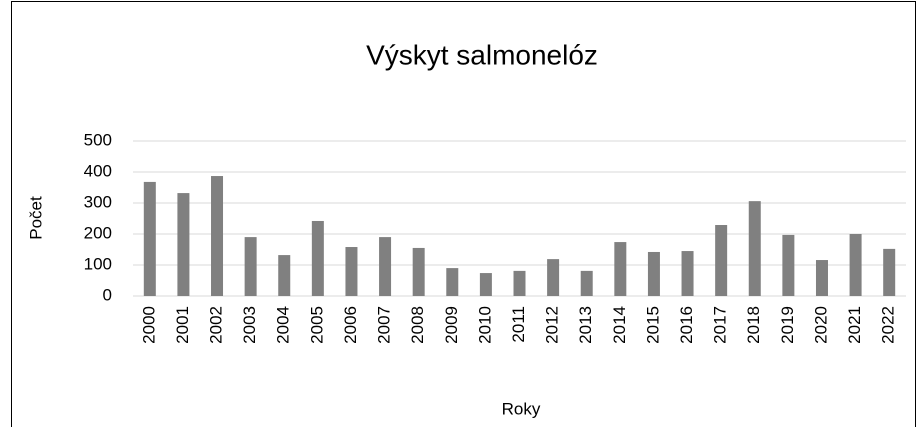 The image size is (917, 427). What do you see at coordinates (384, 325) in the screenshot?
I see `x-tick-label: 2007` at bounding box center [384, 325].